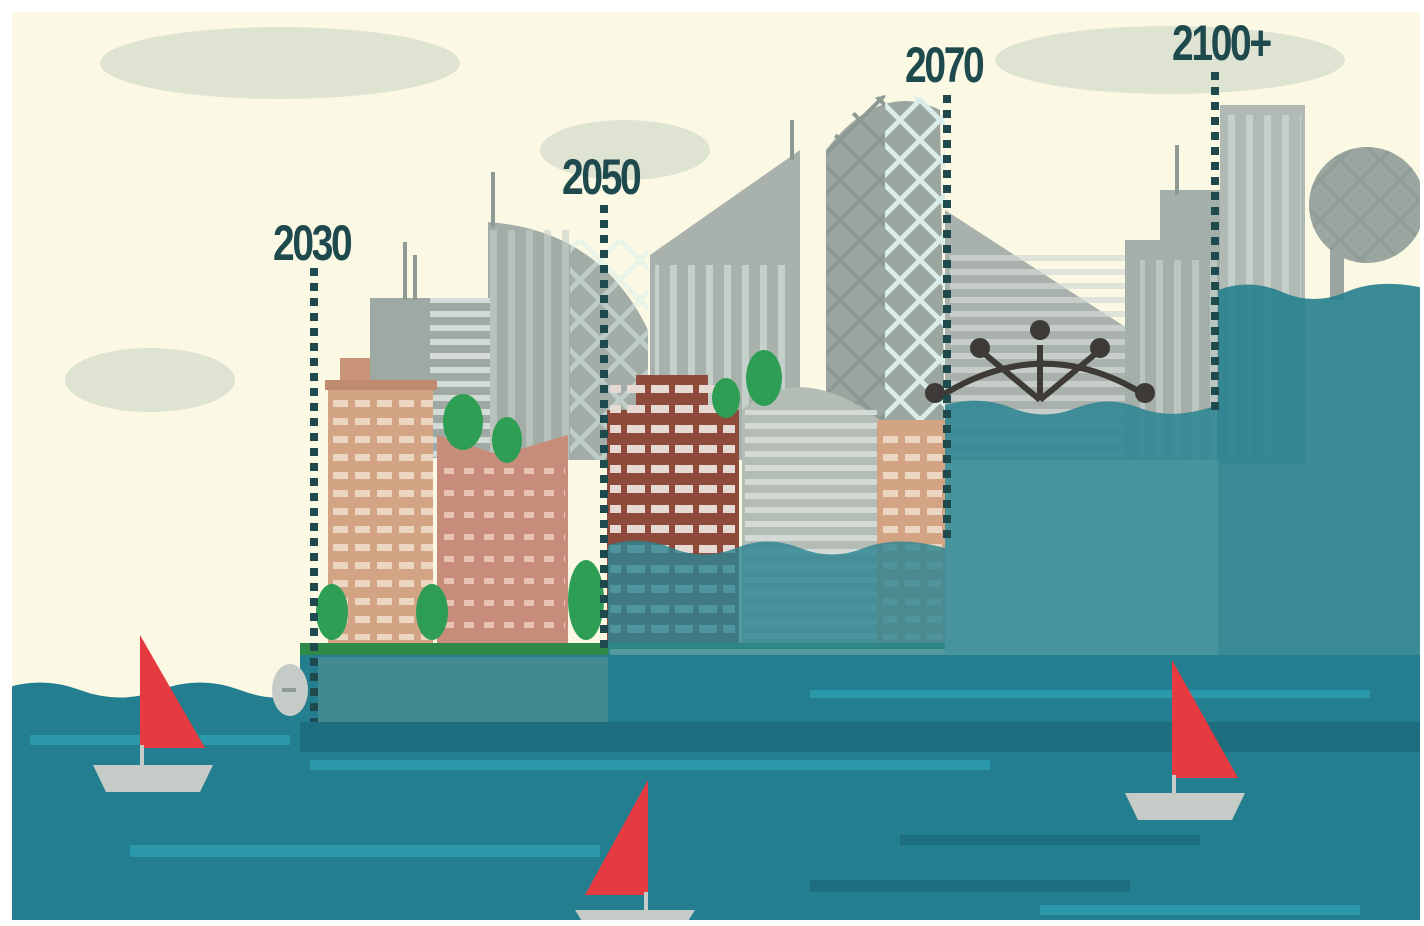  What do you see at coordinates (313, 243) in the screenshot?
I see `year-label-2030: 2030` at bounding box center [313, 243].